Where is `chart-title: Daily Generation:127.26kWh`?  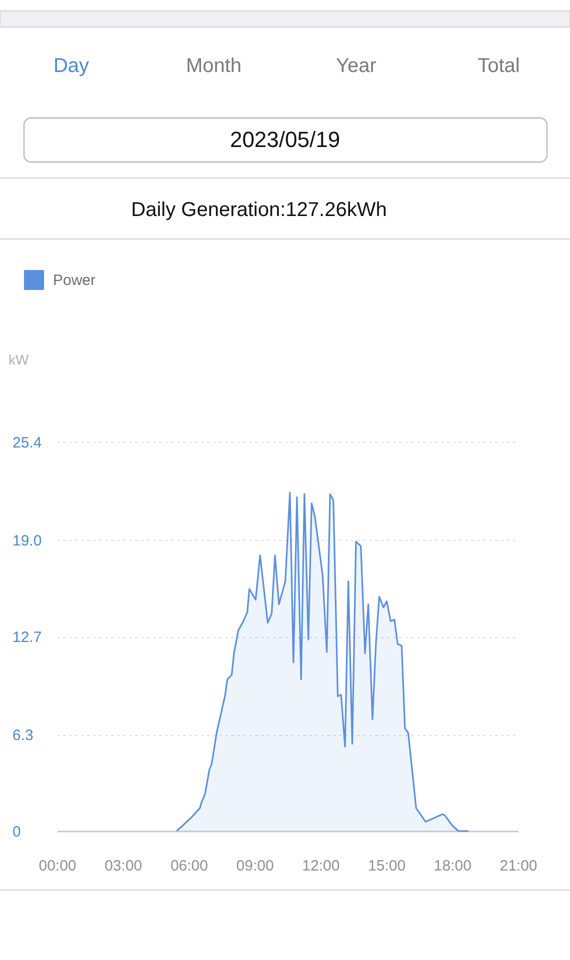
chart-title: Daily Generation:127.26kWh is located at coordinates (259, 210).